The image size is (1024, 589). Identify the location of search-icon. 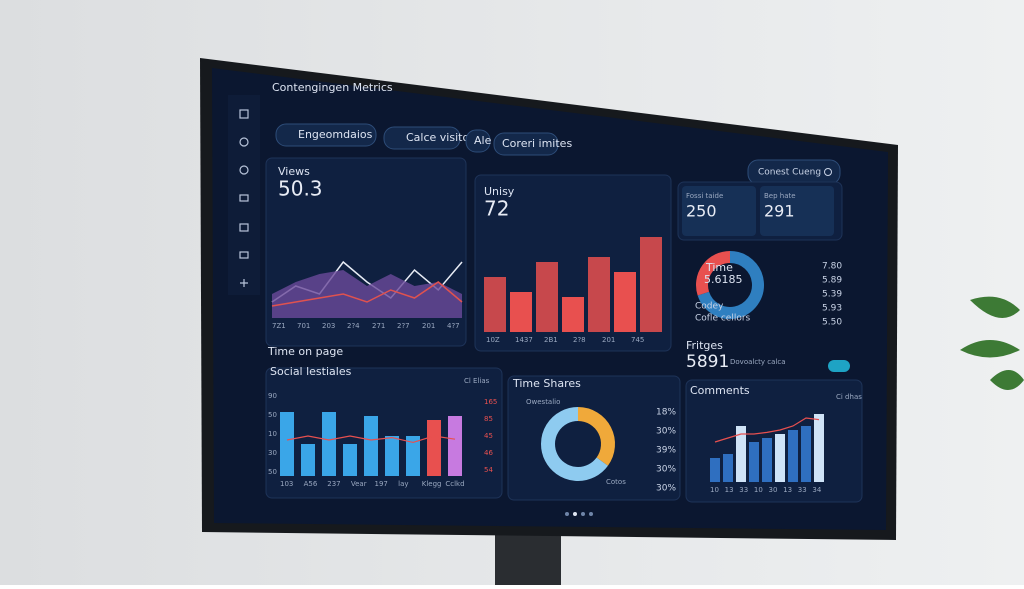
(828, 172).